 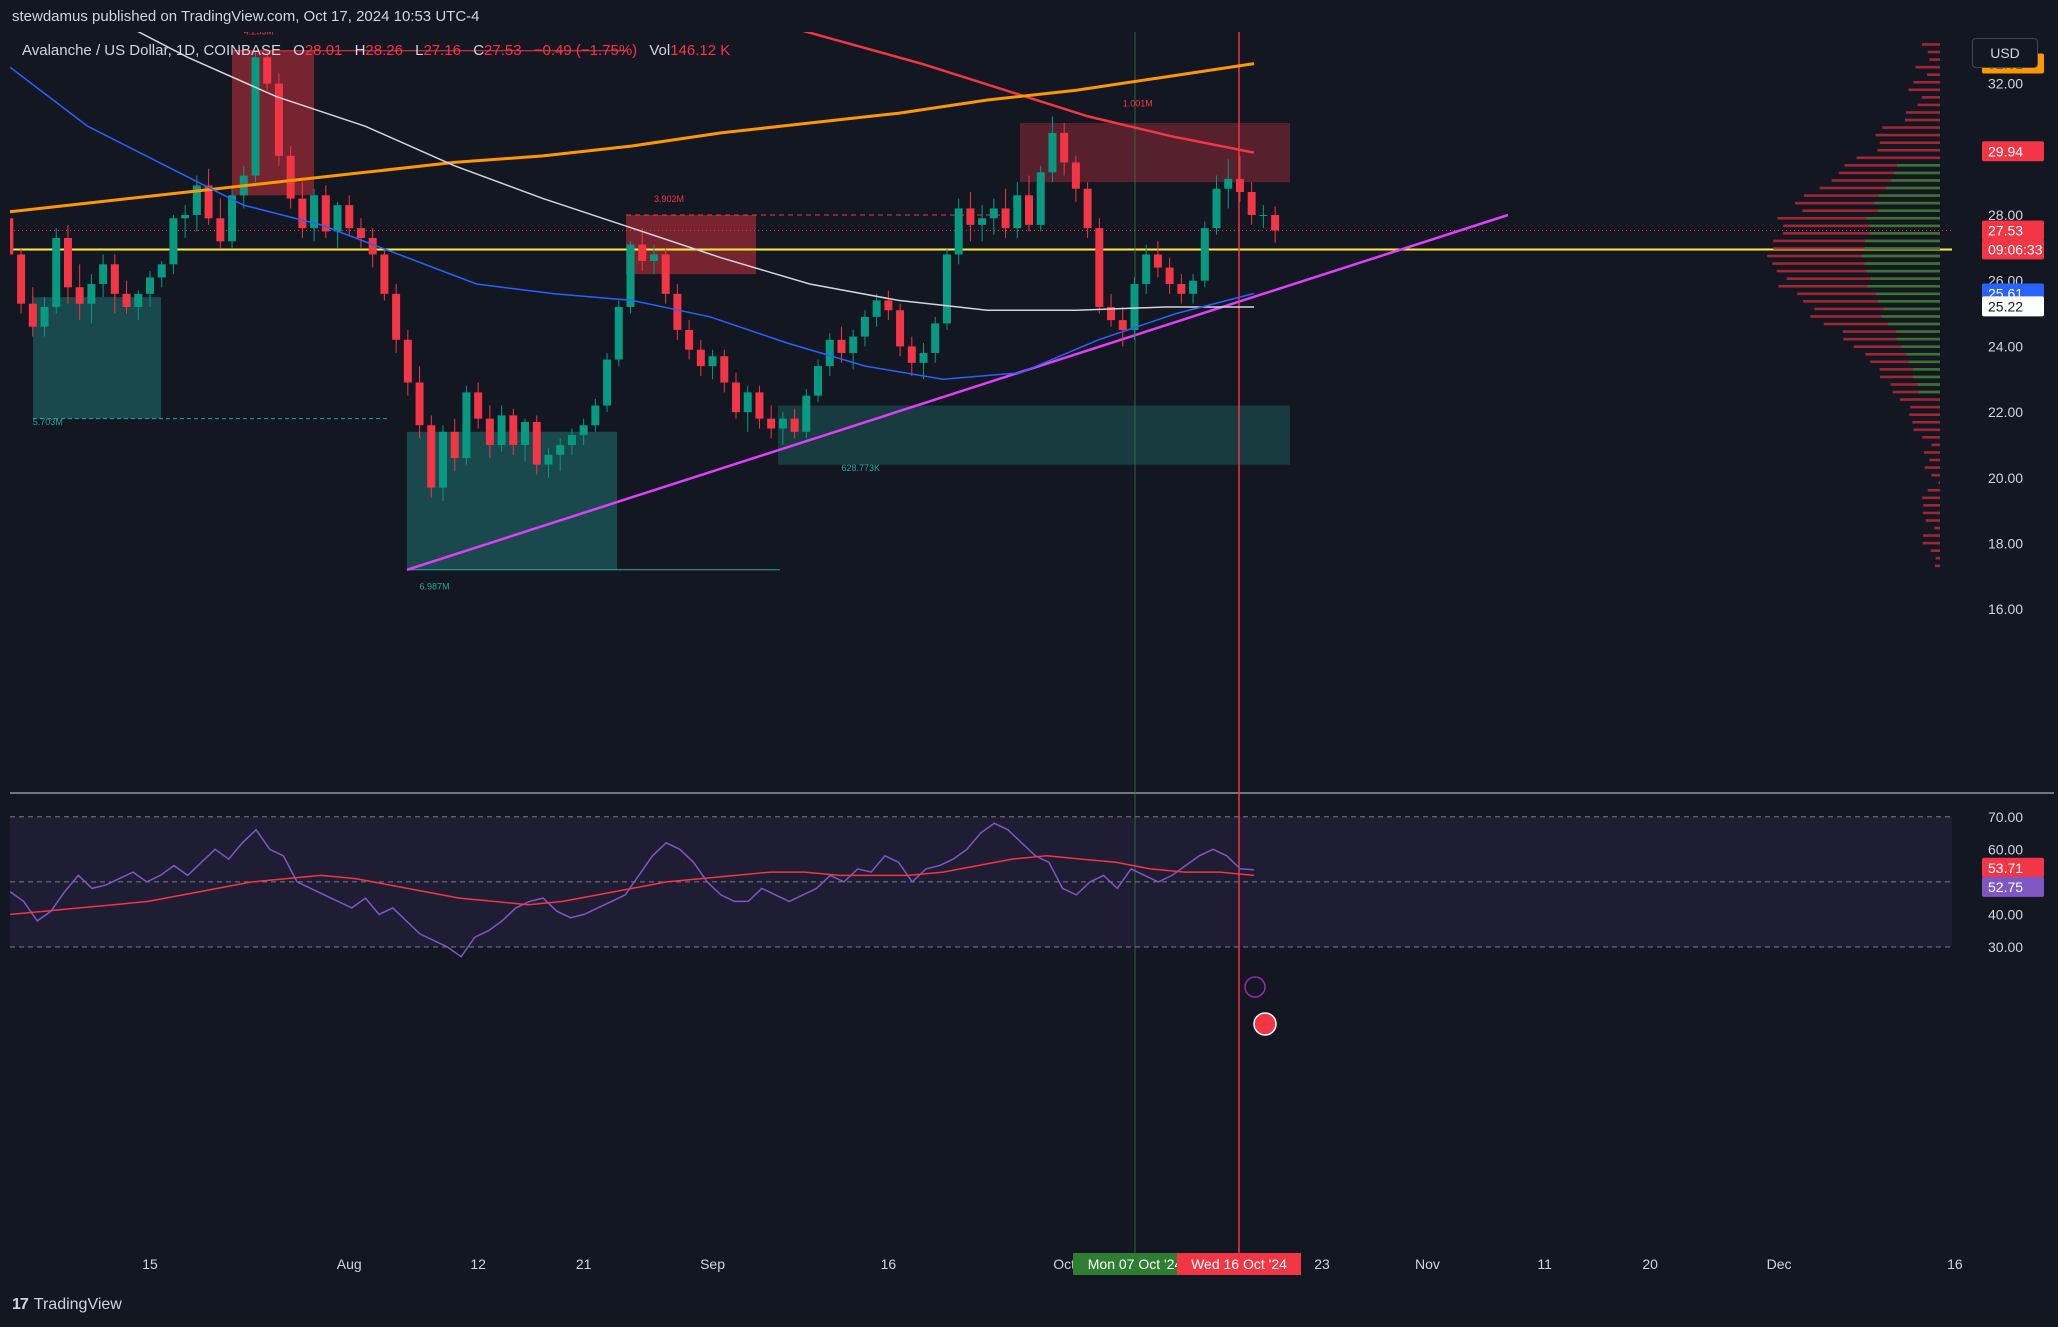 I want to click on time-tick-label: 21, so click(x=584, y=1264).